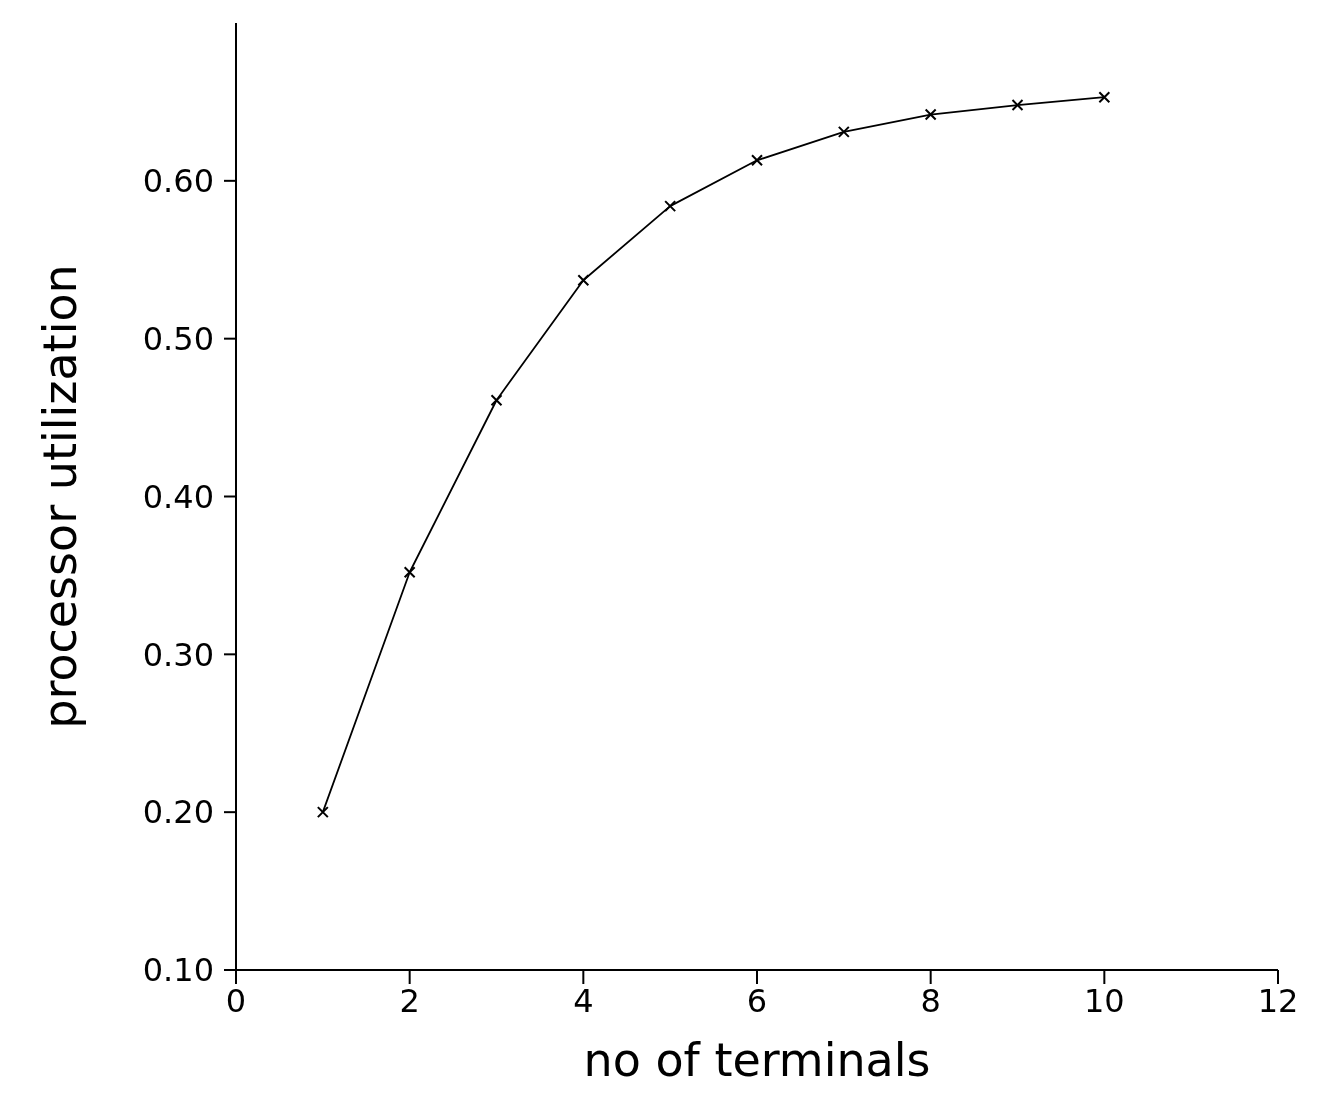 This screenshot has height=1103, width=1335. I want to click on y-tick-label: 0.50, so click(178, 338).